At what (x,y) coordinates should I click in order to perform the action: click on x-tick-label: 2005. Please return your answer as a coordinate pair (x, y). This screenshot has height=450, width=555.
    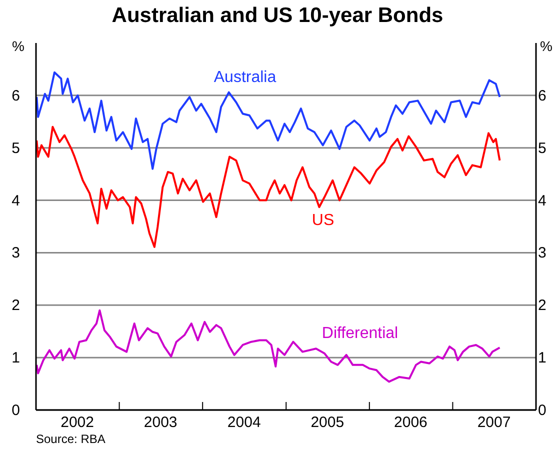
    Looking at the image, I should click on (327, 422).